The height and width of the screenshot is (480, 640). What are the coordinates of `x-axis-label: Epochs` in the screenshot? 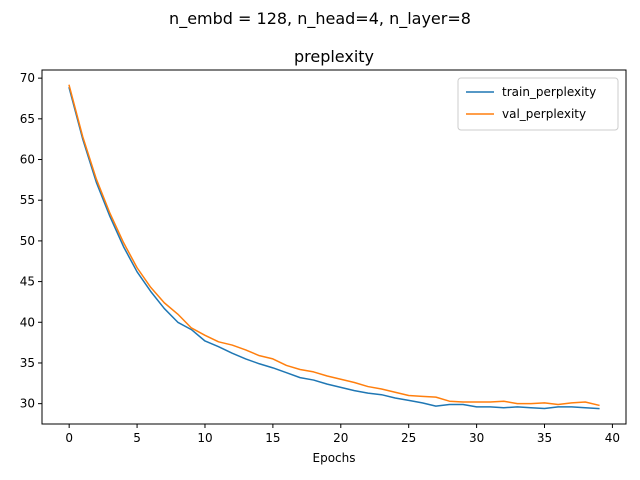 It's located at (334, 458).